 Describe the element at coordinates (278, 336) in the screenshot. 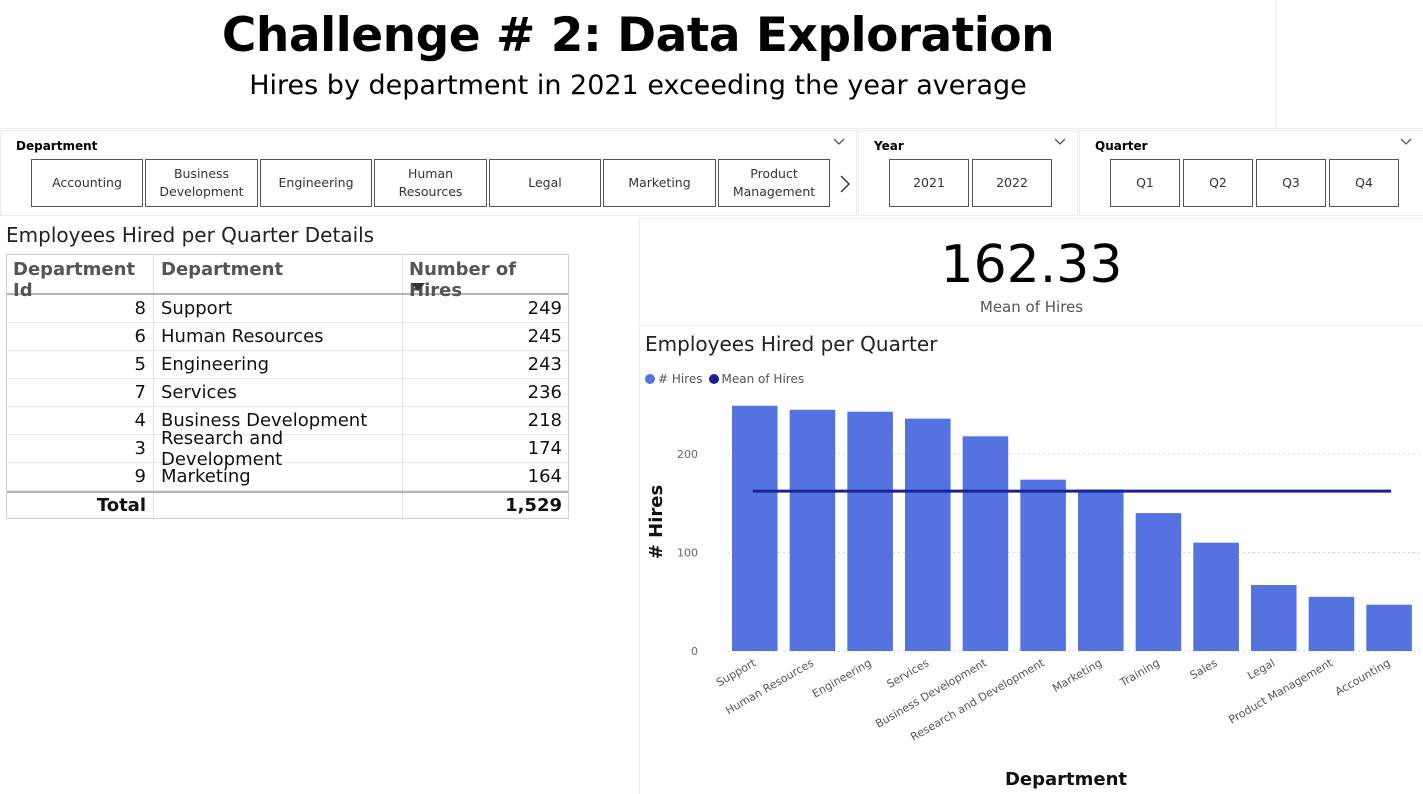

I see `cell-department: Human Resources` at that location.